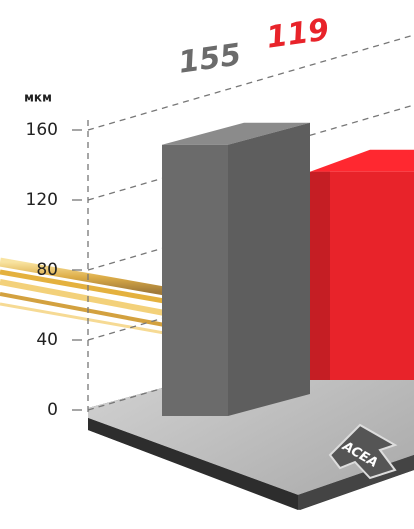  Describe the element at coordinates (250, 82) in the screenshot. I see `grid-line` at that location.